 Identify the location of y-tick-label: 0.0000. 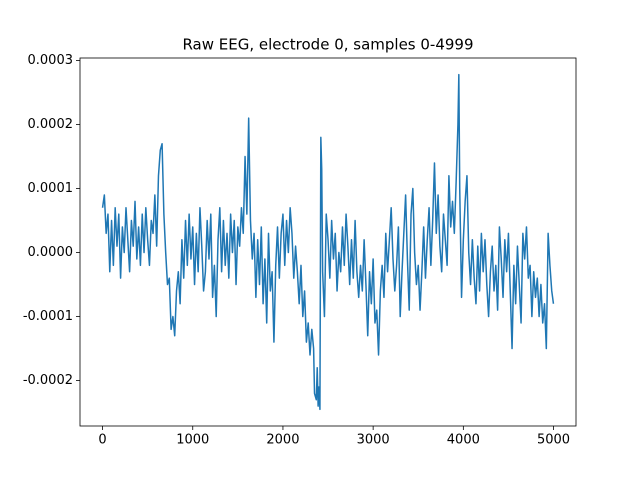
(51, 252).